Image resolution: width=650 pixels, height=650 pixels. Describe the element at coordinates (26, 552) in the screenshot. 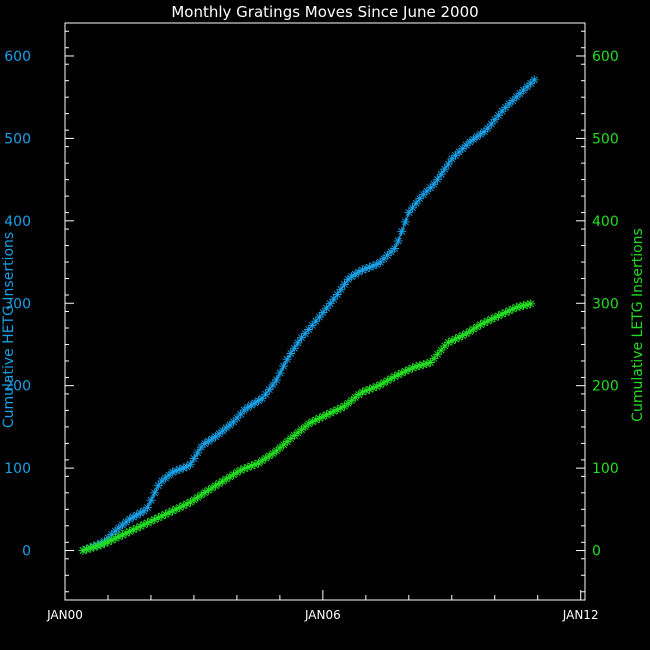

I see `y-tick-label-left-0: 0` at that location.